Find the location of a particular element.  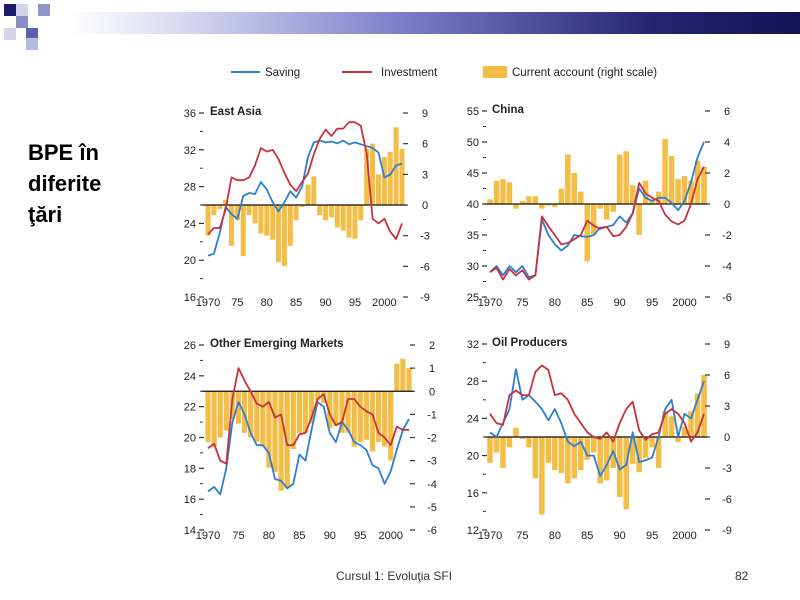

left-axis-tick-label: 50 is located at coordinates (473, 143).